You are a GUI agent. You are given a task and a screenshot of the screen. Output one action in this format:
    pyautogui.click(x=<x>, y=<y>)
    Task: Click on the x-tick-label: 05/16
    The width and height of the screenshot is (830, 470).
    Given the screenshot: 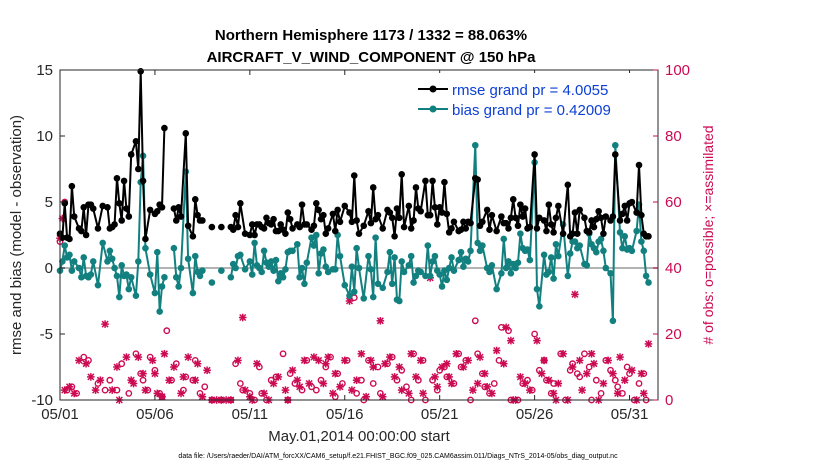 What is the action you would take?
    pyautogui.click(x=345, y=414)
    